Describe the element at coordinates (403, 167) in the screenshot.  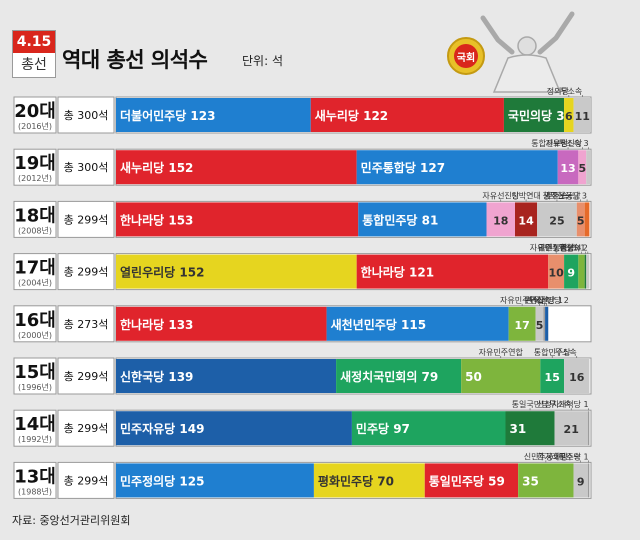
I see `segment-label: 민주통합당 127` at that location.